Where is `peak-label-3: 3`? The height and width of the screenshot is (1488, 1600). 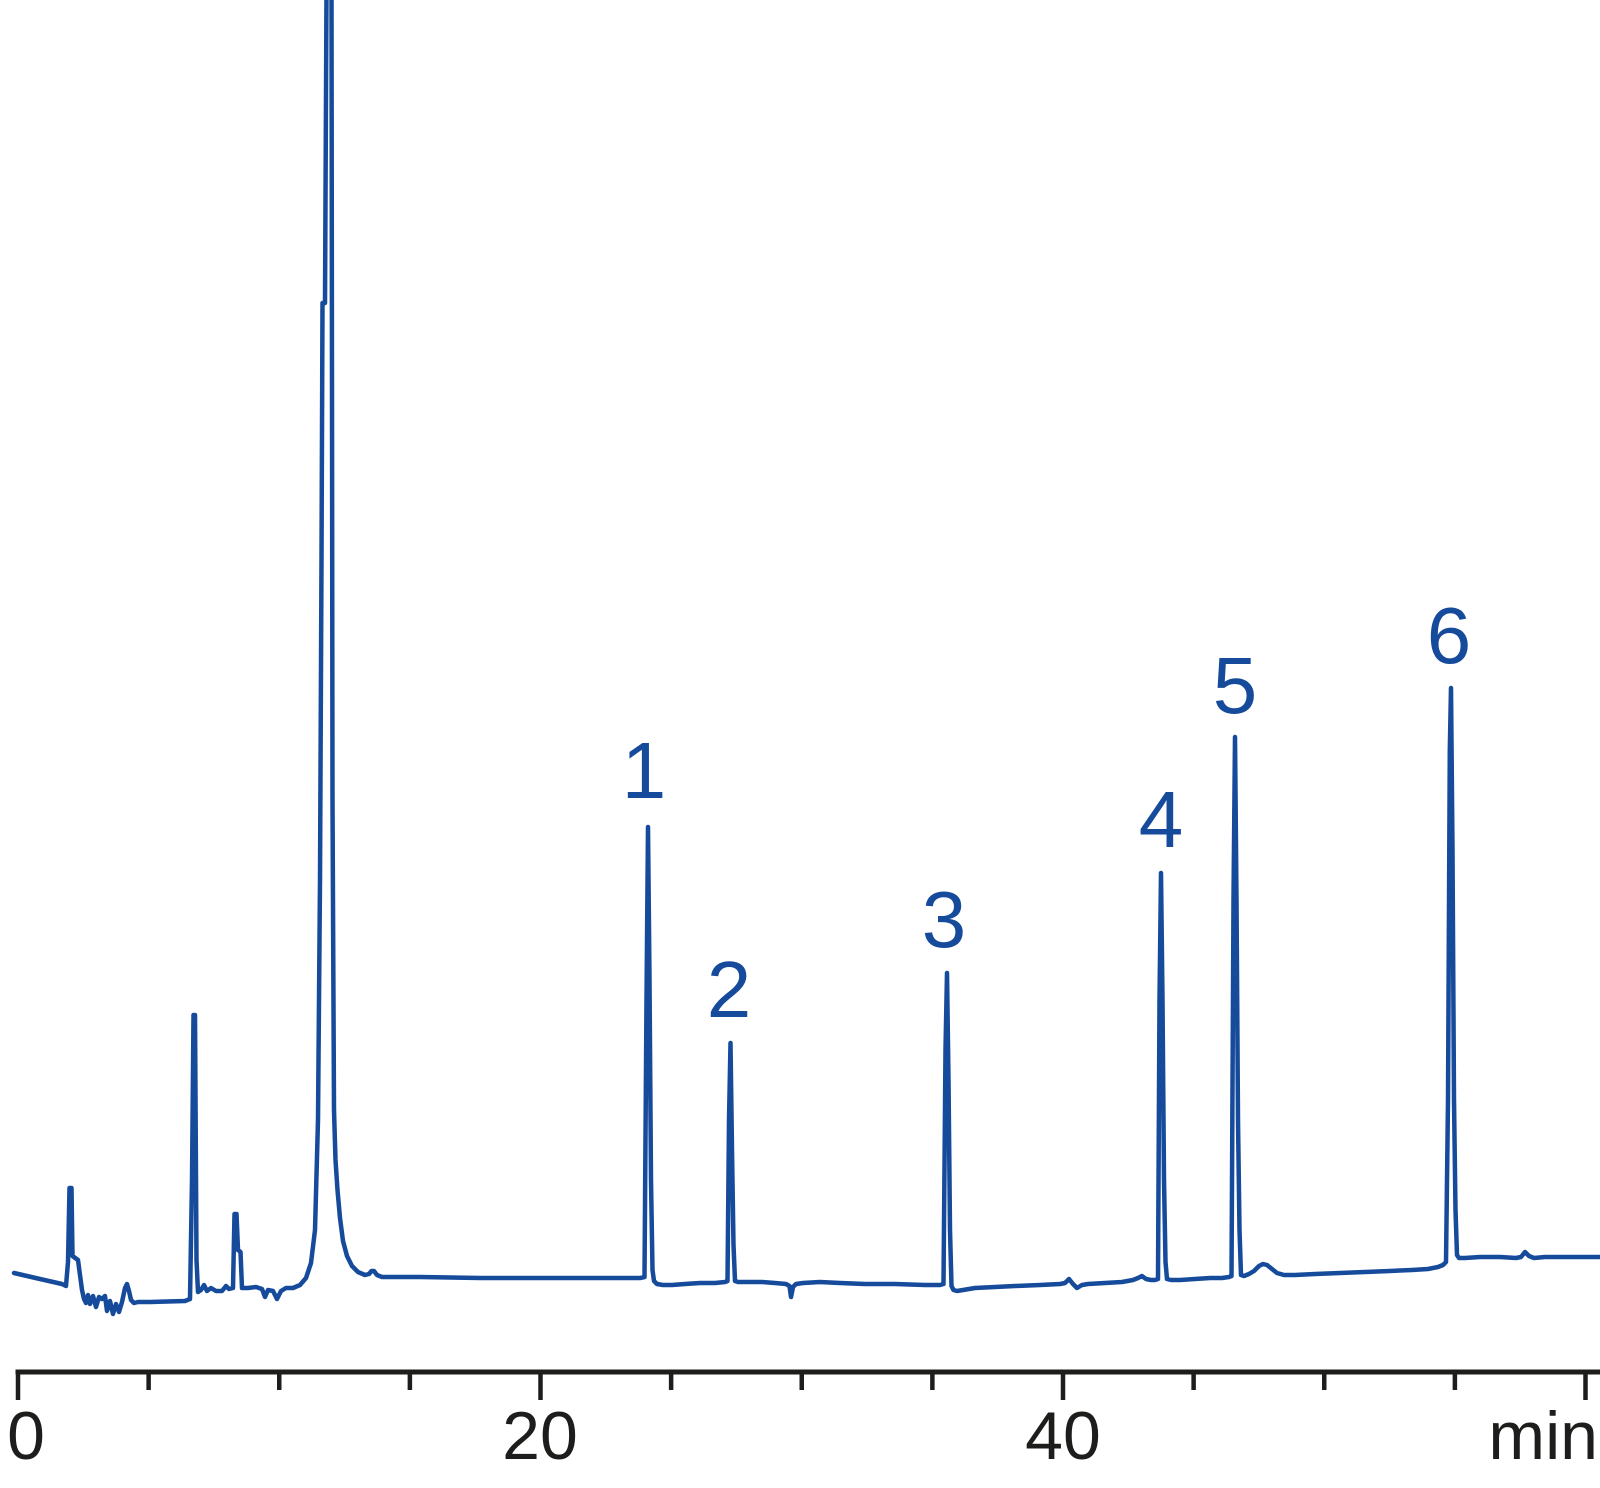
peak-label-3: 3 is located at coordinates (944, 919).